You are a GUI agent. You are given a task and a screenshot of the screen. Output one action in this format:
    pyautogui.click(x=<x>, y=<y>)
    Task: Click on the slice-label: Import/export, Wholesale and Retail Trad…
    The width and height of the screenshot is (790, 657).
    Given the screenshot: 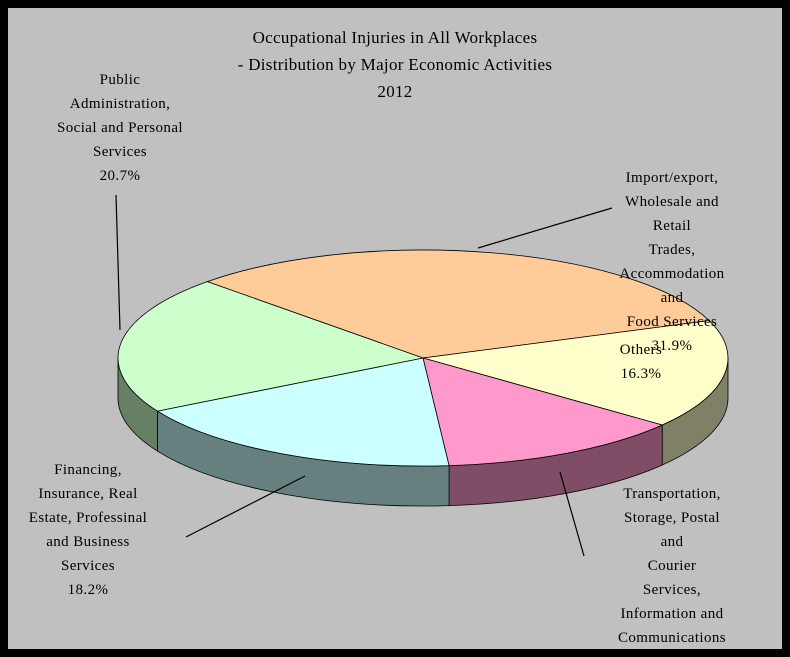 What is the action you would take?
    pyautogui.click(x=672, y=262)
    